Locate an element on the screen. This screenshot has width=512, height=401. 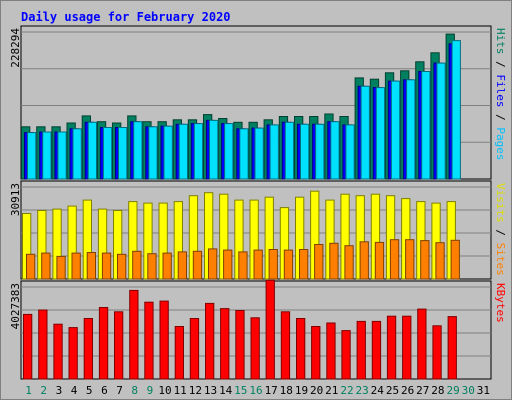
x-tick-label: 6 is located at coordinates (104, 390).